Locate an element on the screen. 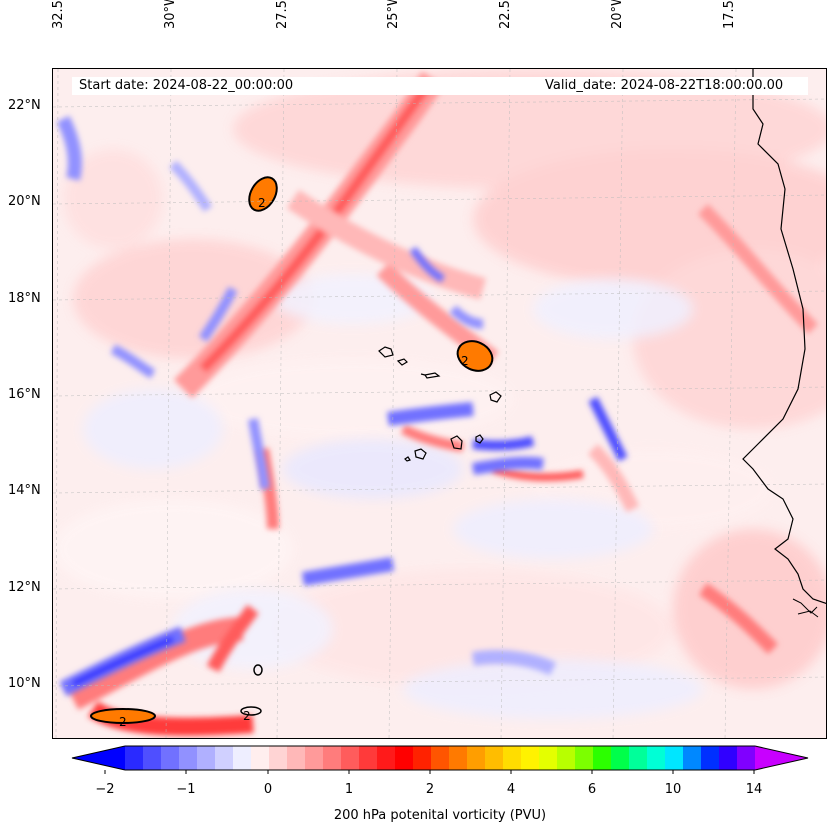  lon-label-27.5w: 27.5°W is located at coordinates (282, 14).